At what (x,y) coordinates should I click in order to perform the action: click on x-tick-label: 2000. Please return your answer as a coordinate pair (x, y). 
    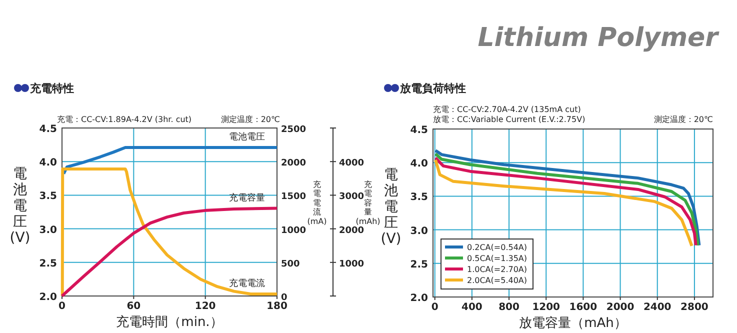
    Looking at the image, I should click on (620, 307).